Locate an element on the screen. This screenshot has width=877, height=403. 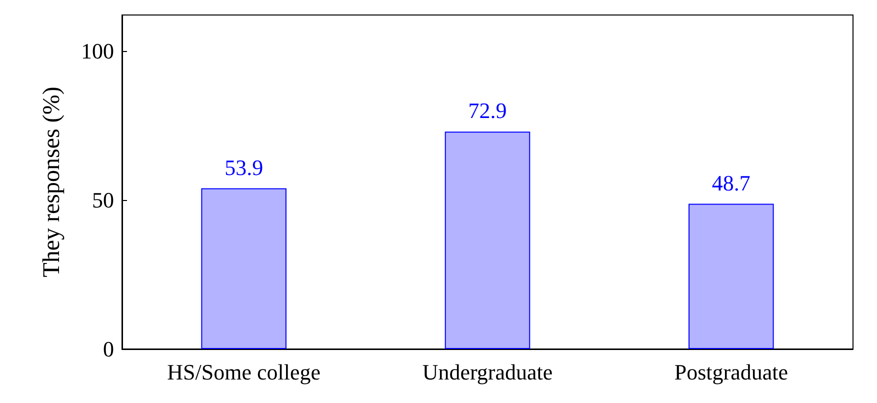
data-label: 72.9 is located at coordinates (487, 111).